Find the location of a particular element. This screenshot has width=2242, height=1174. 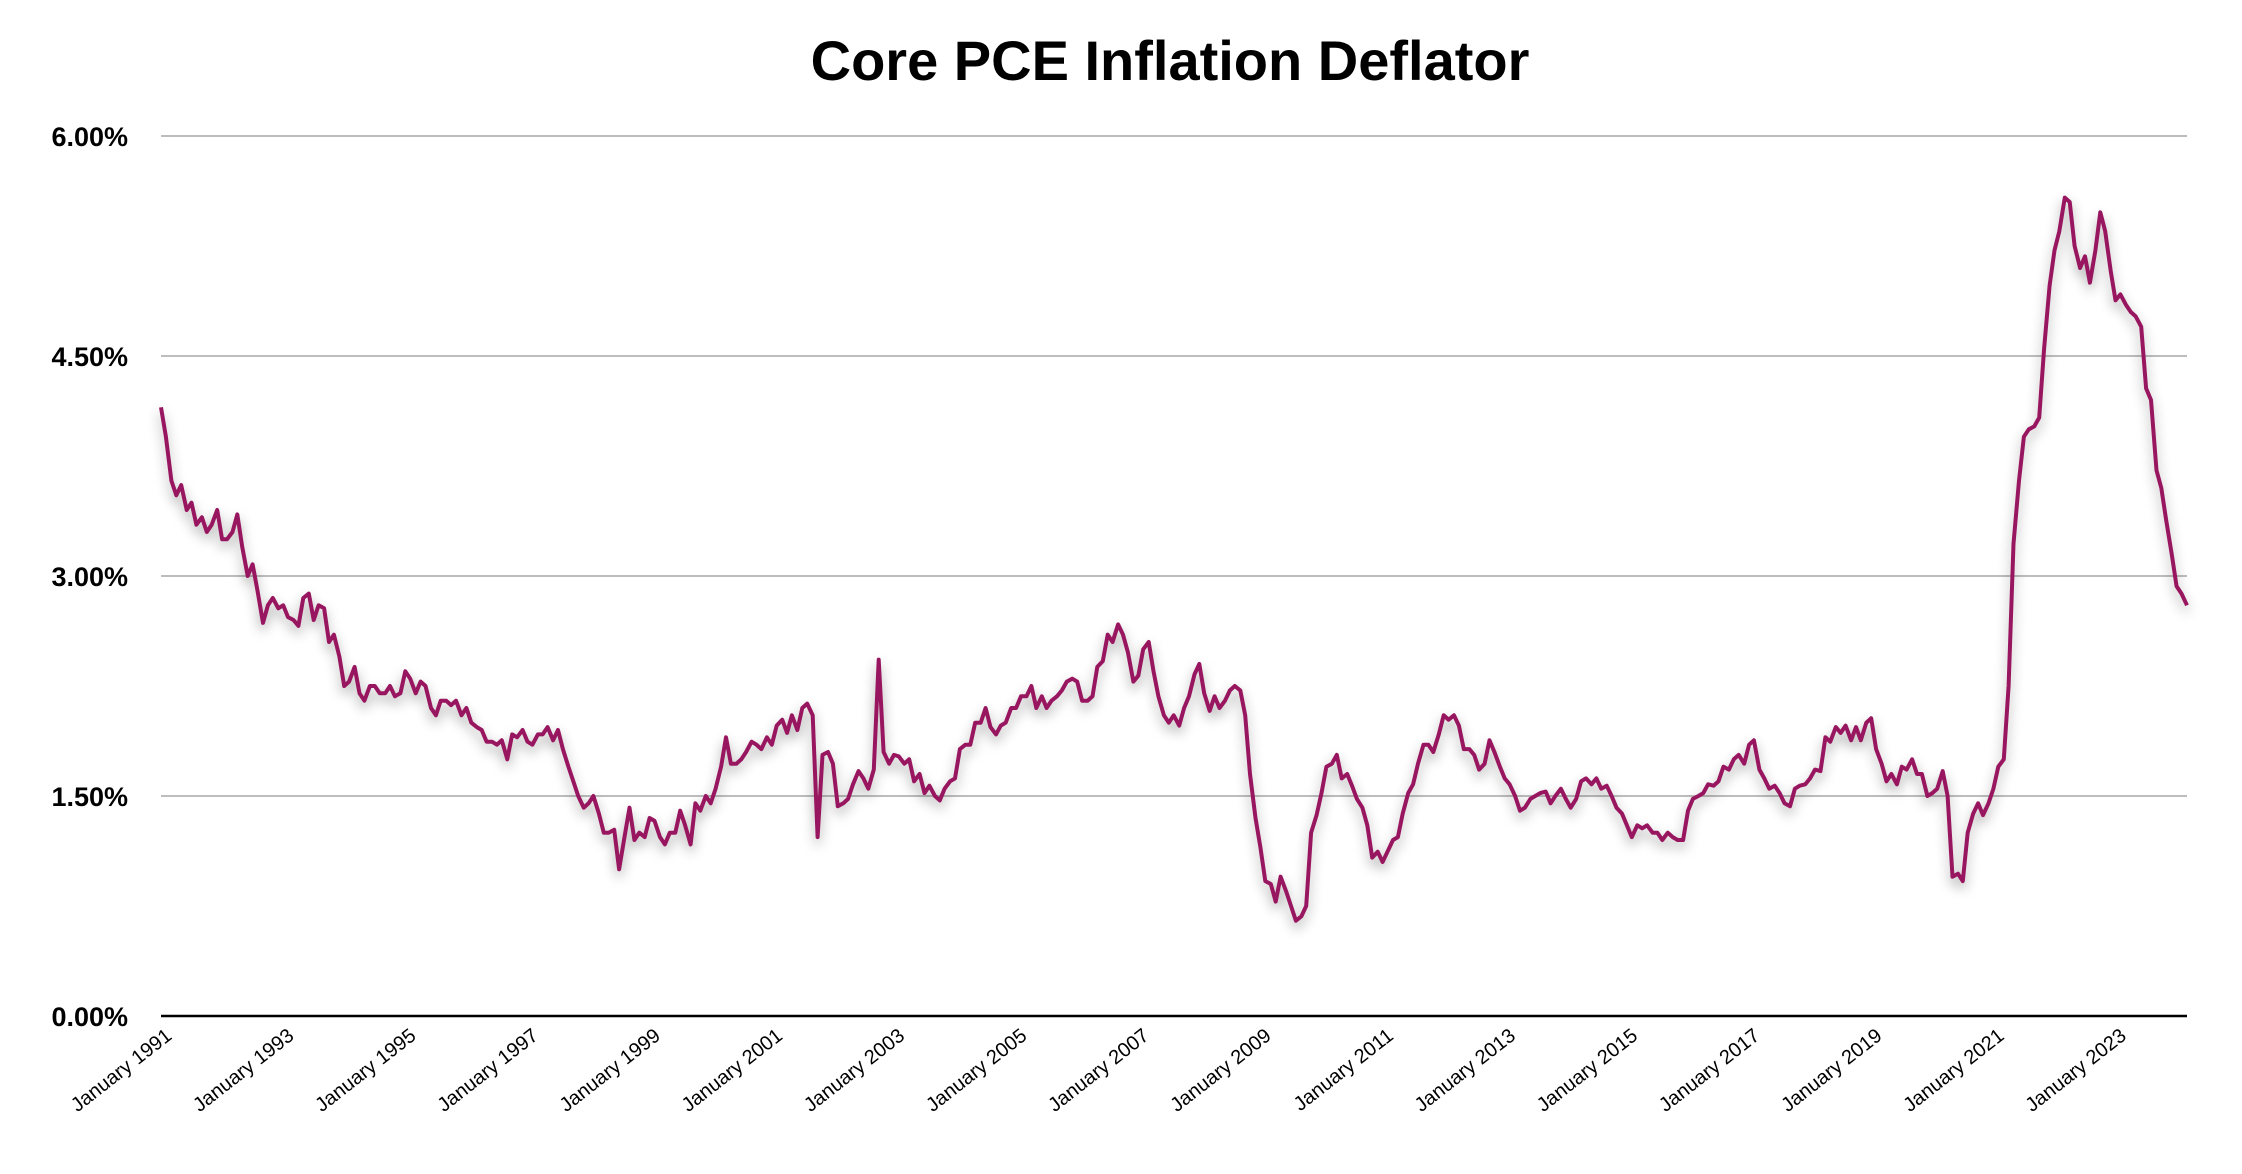

x-tick-label: January 2011 is located at coordinates (1344, 1070).